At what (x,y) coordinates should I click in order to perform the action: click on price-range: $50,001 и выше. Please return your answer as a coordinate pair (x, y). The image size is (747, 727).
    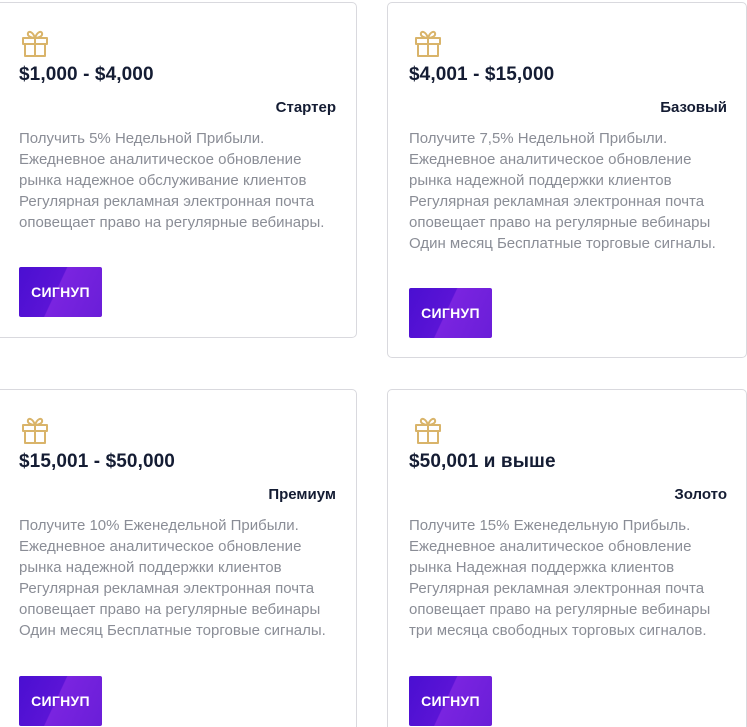
    Looking at the image, I should click on (482, 461).